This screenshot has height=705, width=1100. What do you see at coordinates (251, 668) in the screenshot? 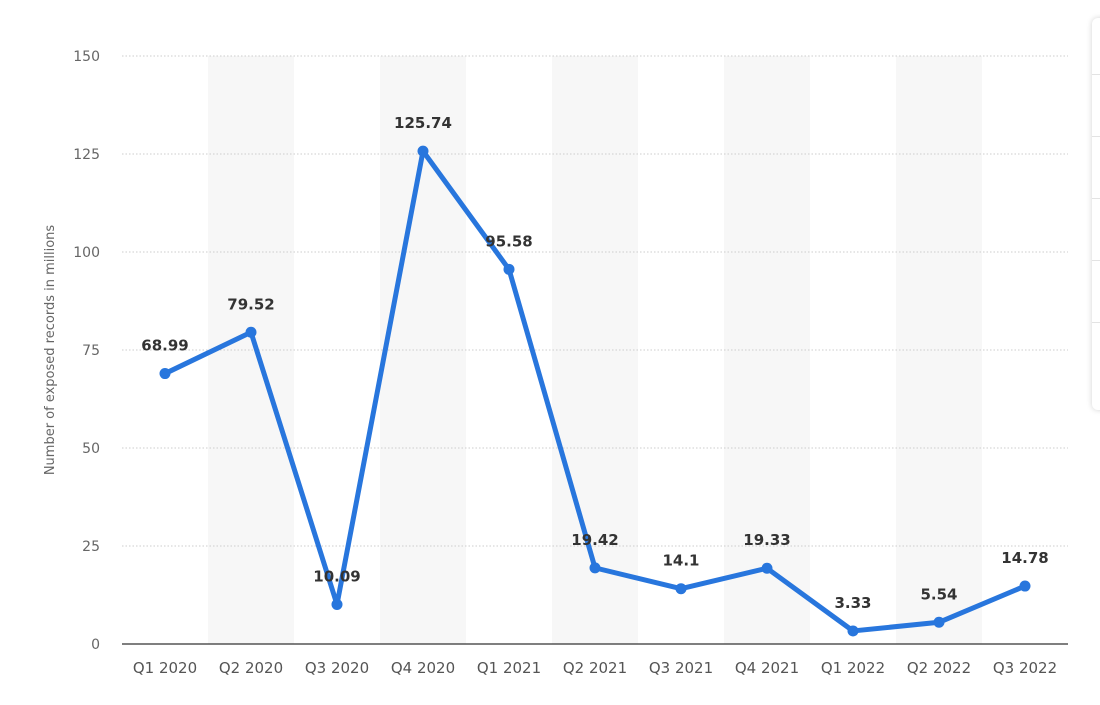
I see `x-tick-label: Q2 2020` at bounding box center [251, 668].